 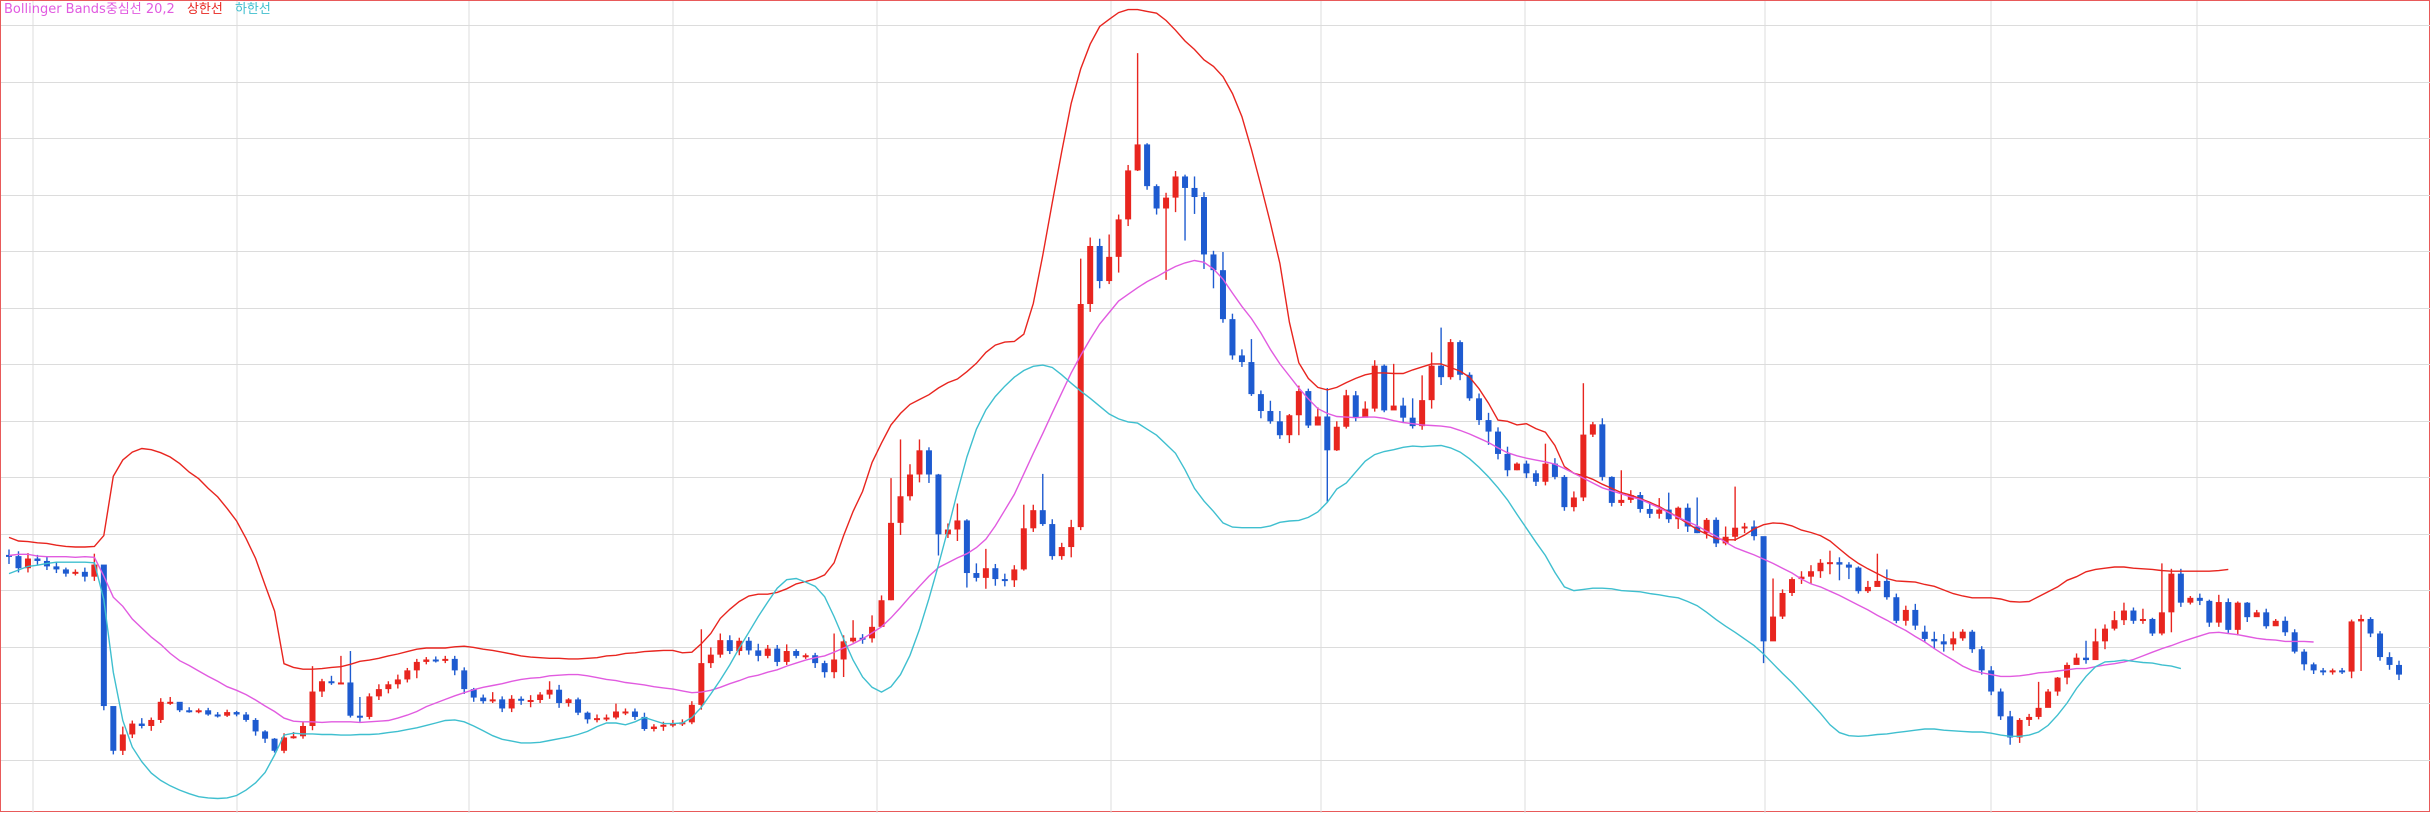 I want to click on legend-middle-band: 중심선 20,2, so click(x=140, y=9).